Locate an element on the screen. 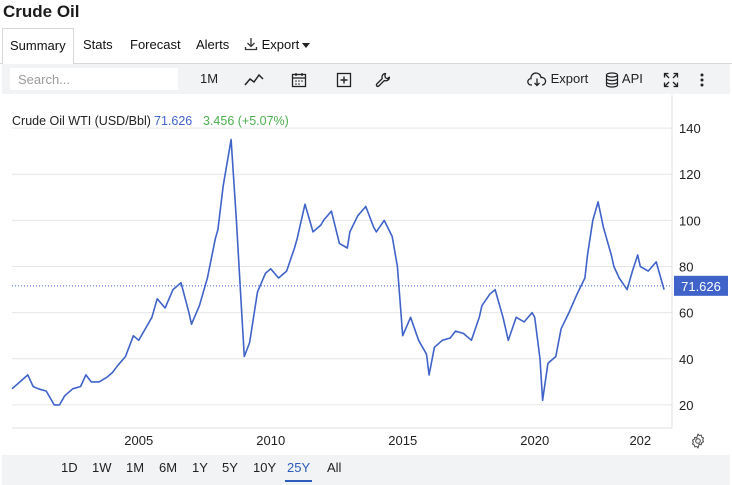 This screenshot has width=732, height=485. x-tick-label: 2010 is located at coordinates (270, 440).